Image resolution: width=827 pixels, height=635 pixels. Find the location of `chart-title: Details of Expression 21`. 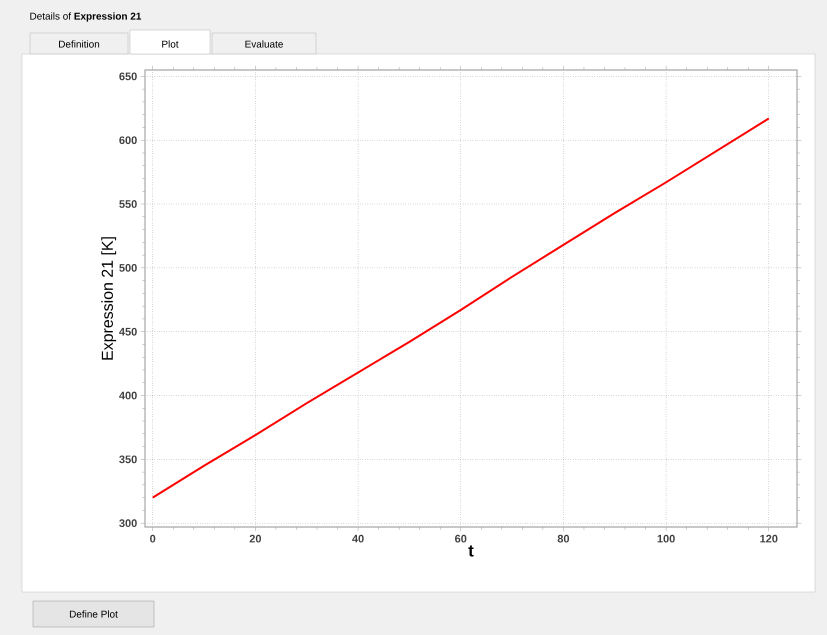

chart-title: Details of Expression 21 is located at coordinates (86, 17).